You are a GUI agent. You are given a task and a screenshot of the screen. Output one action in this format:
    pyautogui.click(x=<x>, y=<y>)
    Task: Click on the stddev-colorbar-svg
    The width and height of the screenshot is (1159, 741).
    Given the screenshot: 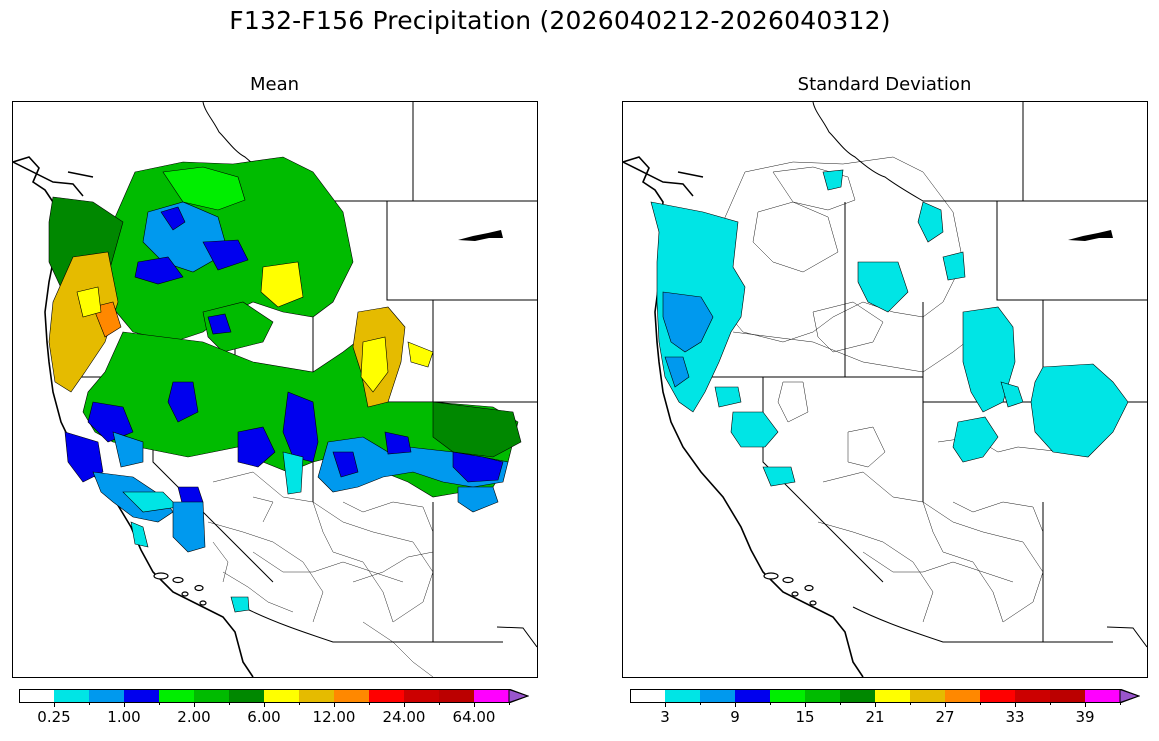 What is the action you would take?
    pyautogui.click(x=885, y=696)
    